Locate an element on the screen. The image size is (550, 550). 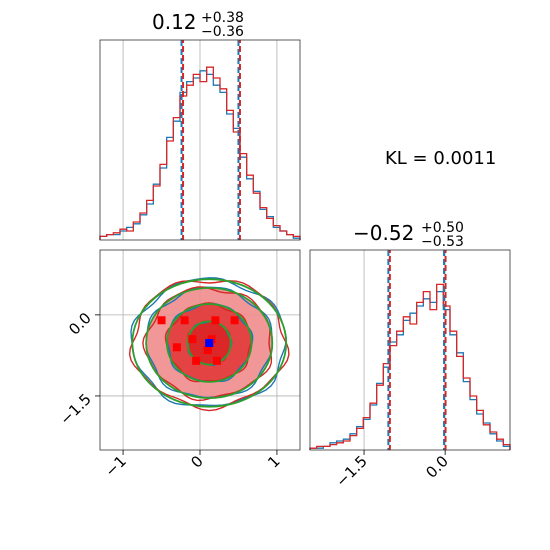
joint-xtick-label-1: 0 is located at coordinates (196, 461).